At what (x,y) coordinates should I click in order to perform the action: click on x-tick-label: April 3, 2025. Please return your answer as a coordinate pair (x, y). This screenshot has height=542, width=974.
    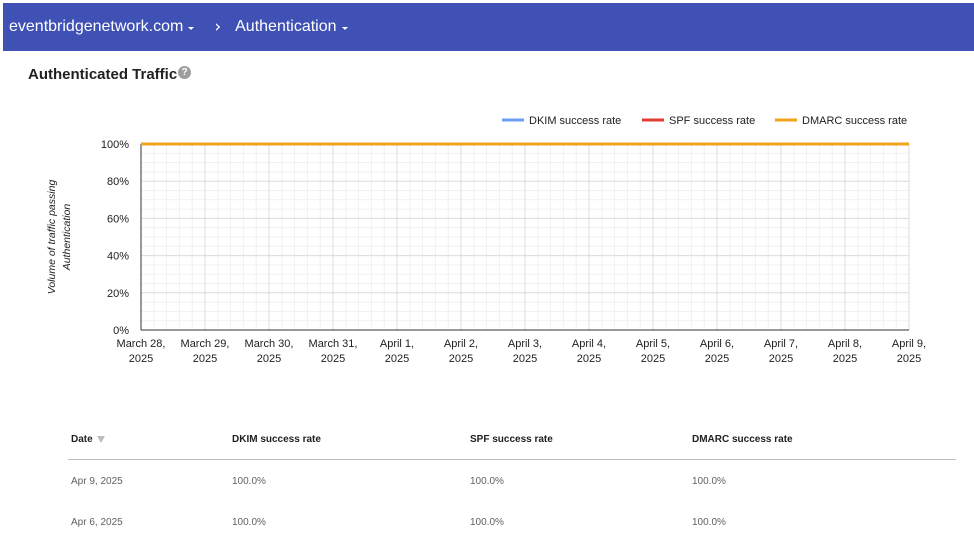
    Looking at the image, I should click on (525, 351).